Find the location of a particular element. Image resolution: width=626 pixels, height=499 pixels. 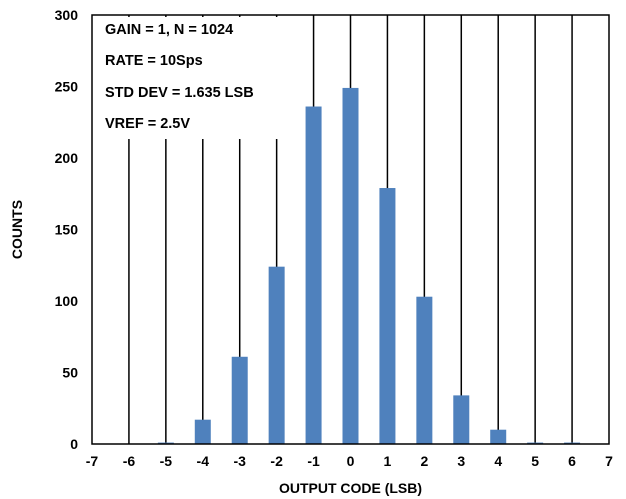

y-tick-label: 100 is located at coordinates (67, 301).